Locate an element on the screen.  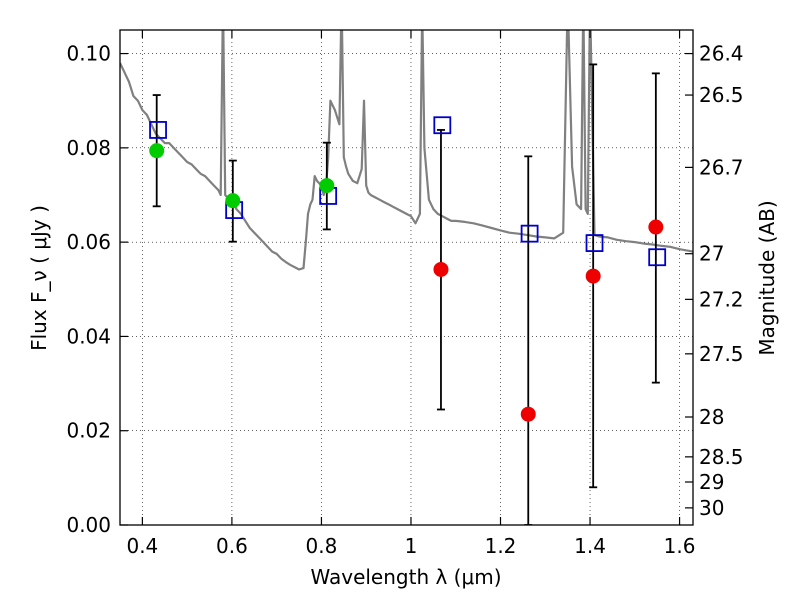
y-tick-label: 0.06 is located at coordinates (88, 242).